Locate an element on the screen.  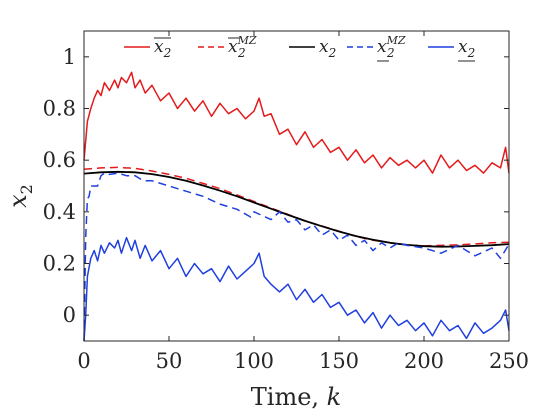
y-axis-label: x2 is located at coordinates (20, 196).